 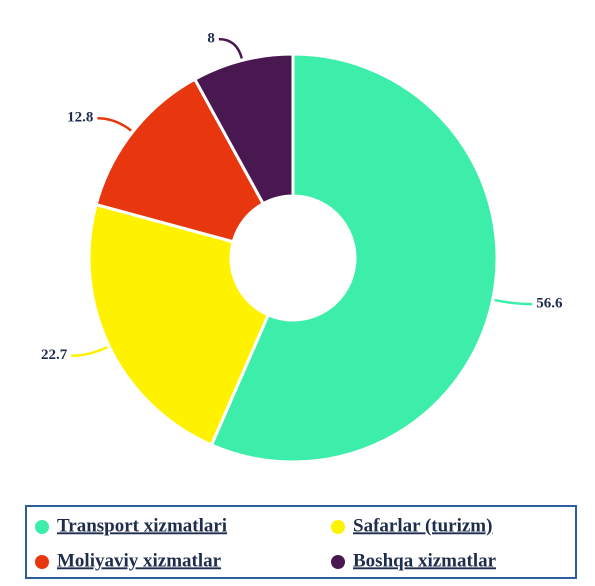 I want to click on data-label: 8, so click(x=211, y=39).